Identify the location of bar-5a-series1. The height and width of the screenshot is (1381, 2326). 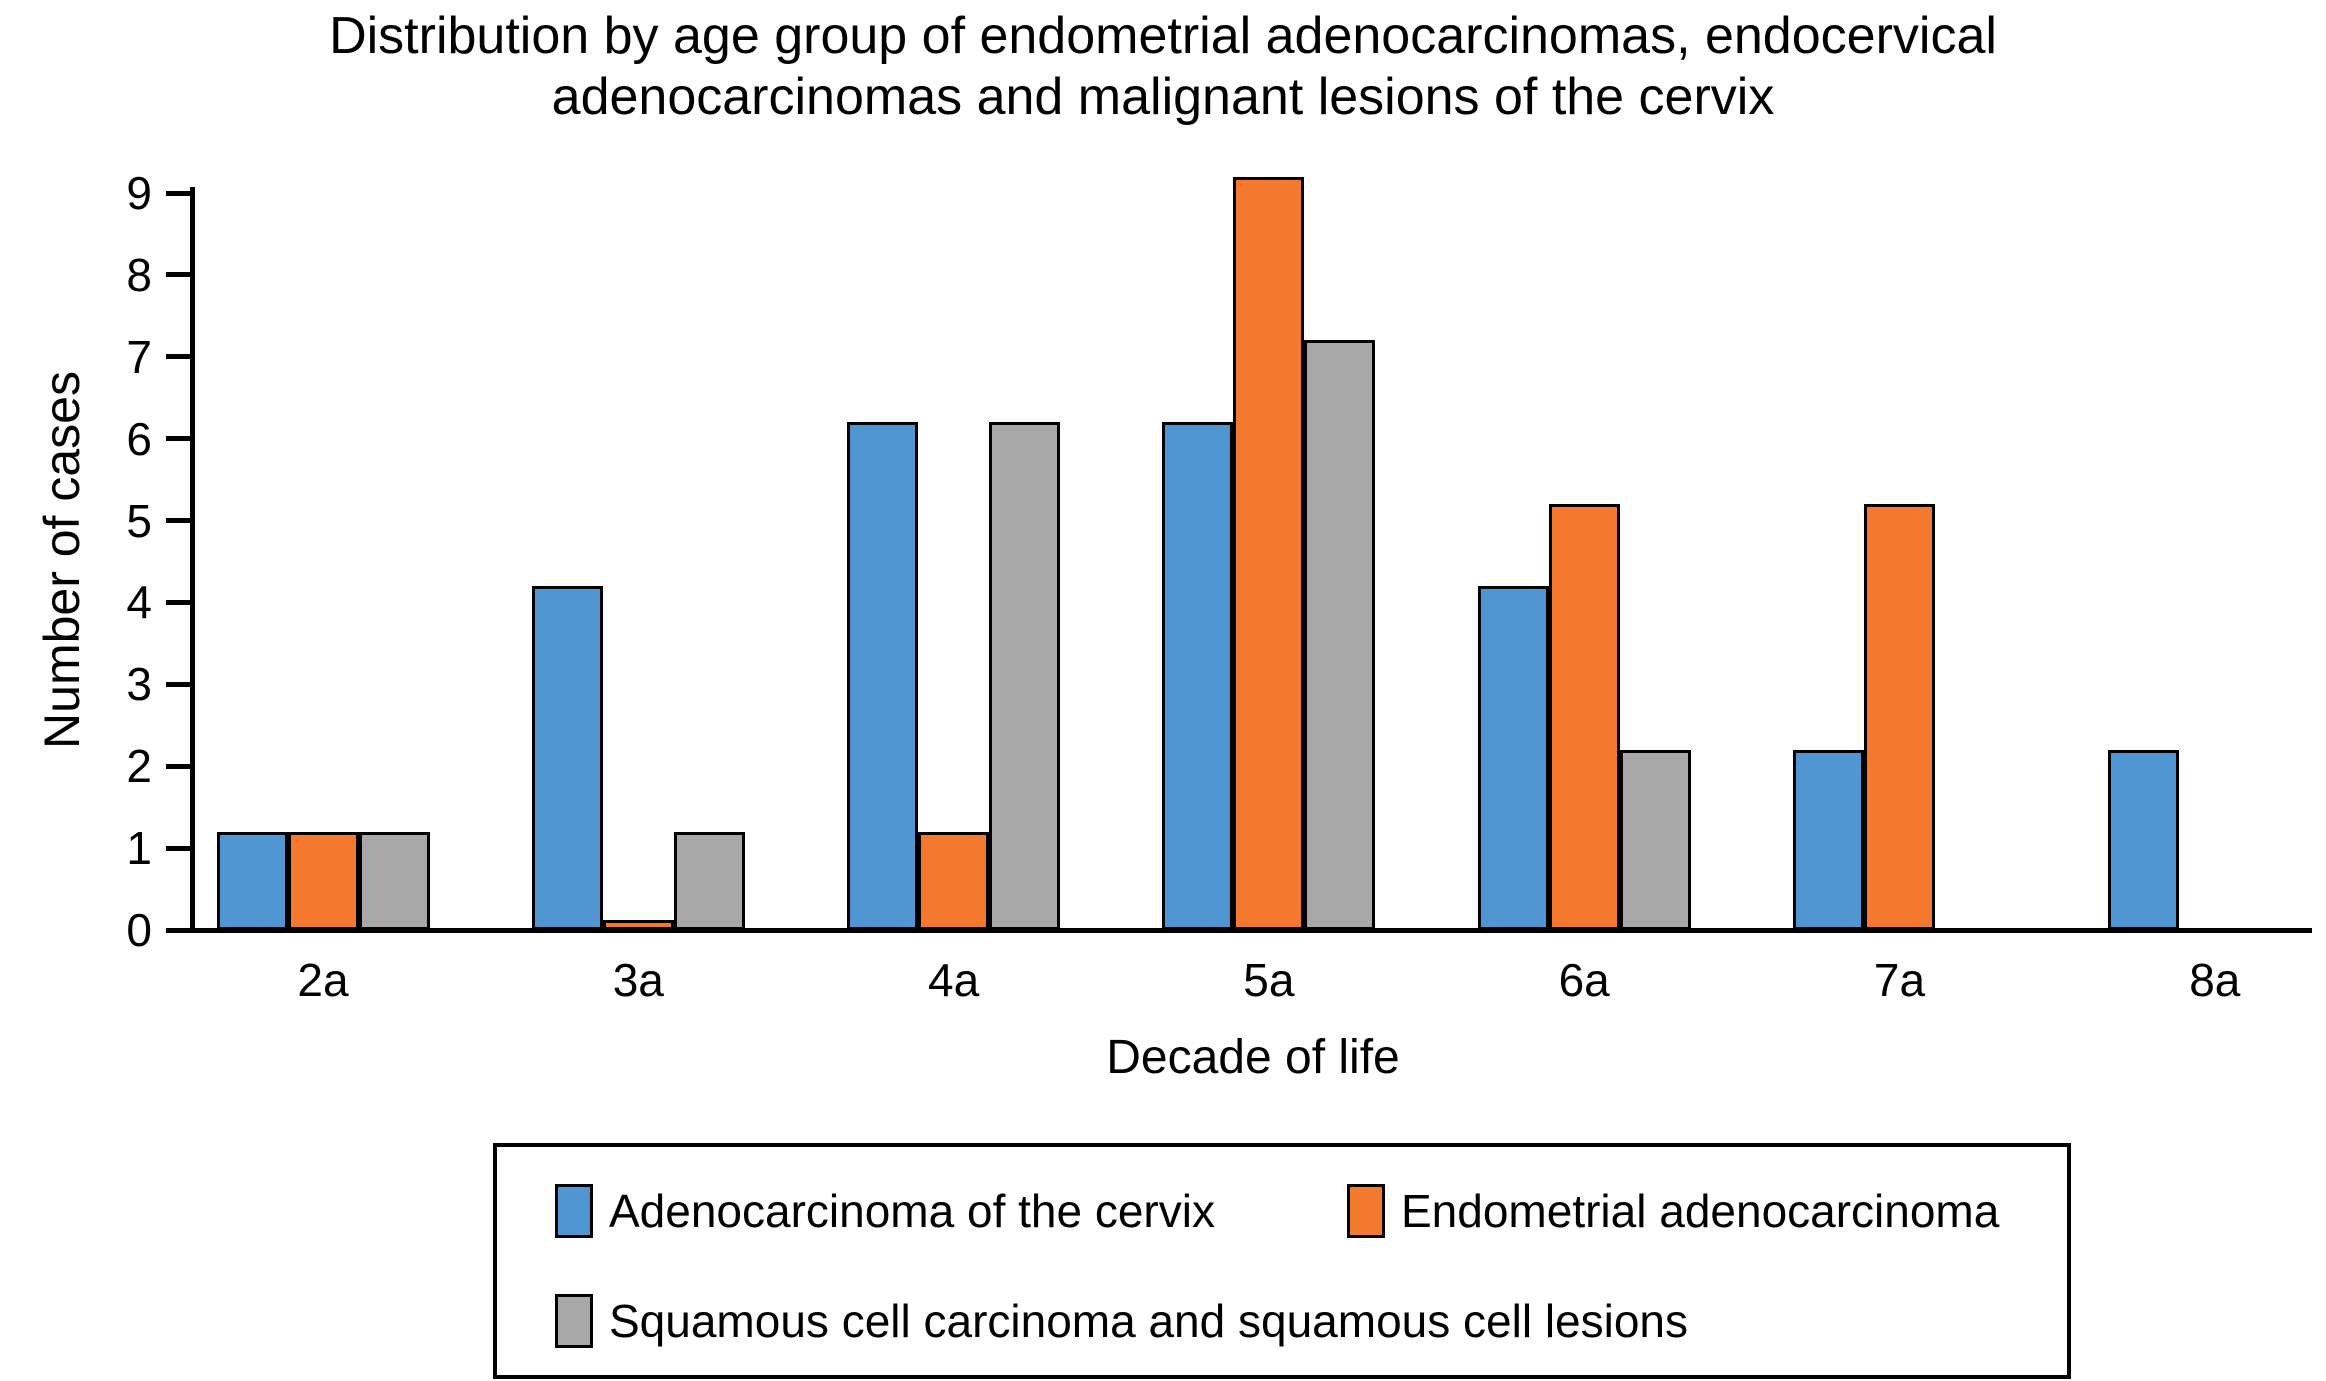
(1198, 676).